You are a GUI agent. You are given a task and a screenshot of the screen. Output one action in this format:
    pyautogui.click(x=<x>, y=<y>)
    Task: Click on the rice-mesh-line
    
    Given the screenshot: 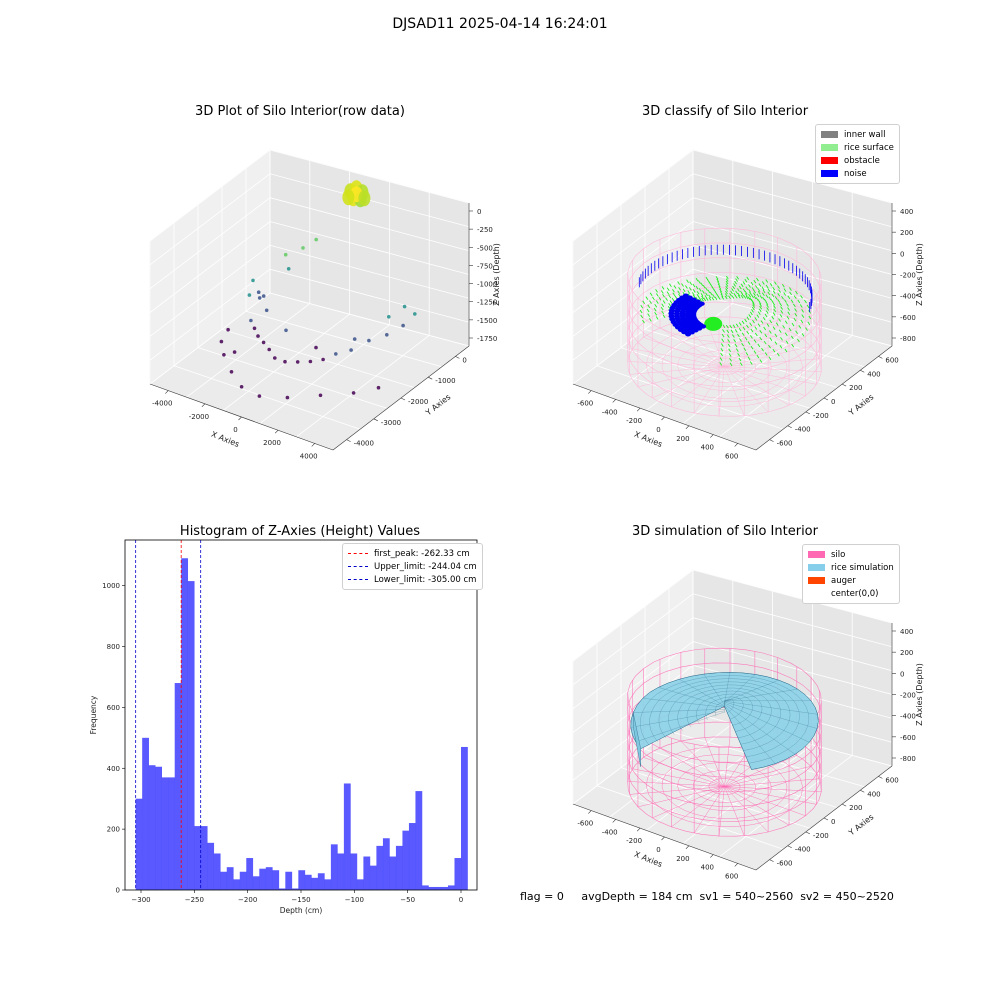 What is the action you would take?
    pyautogui.click(x=761, y=695)
    